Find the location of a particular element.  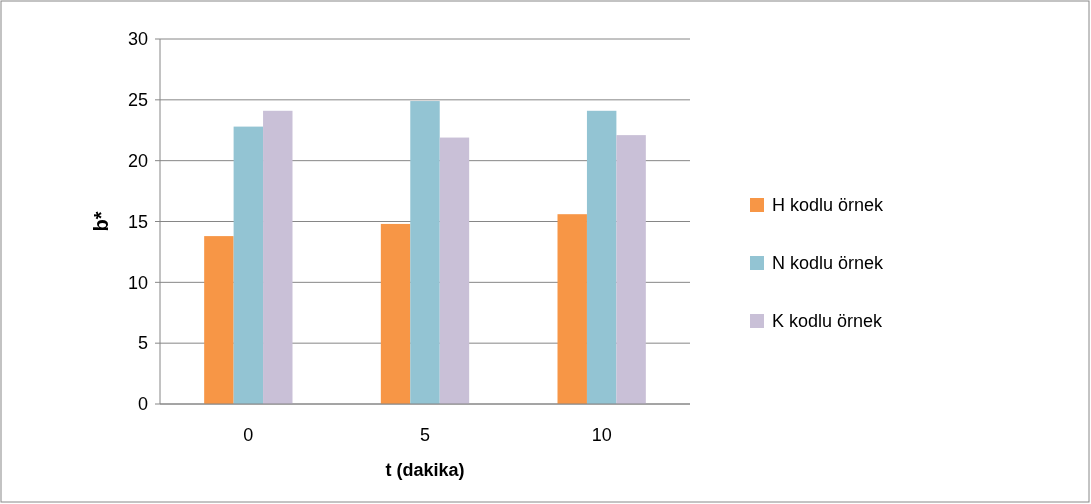

y-tick-label: 25 is located at coordinates (137, 100).